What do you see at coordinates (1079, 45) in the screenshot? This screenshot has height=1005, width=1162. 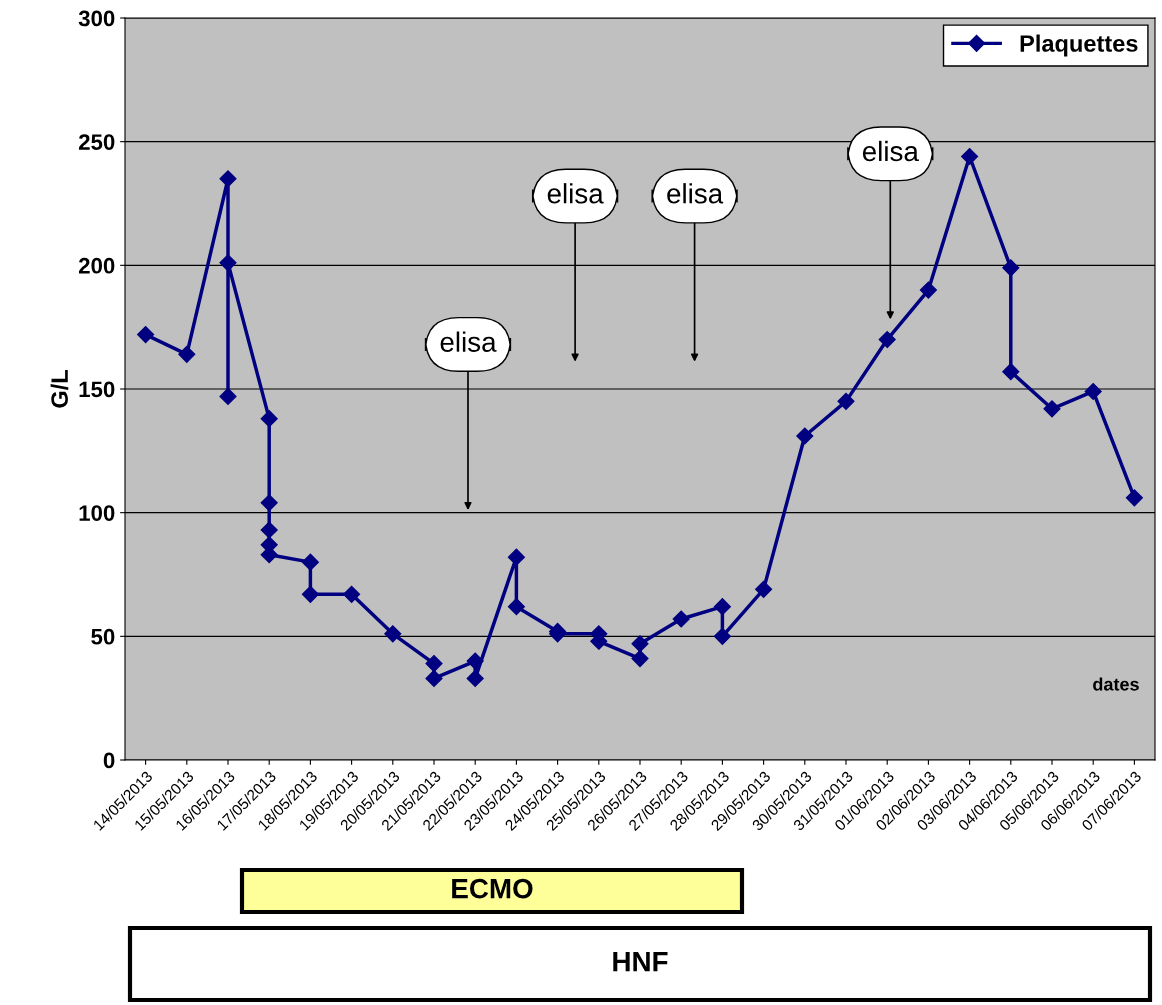 I see `legend-label: Plaquettes` at bounding box center [1079, 45].